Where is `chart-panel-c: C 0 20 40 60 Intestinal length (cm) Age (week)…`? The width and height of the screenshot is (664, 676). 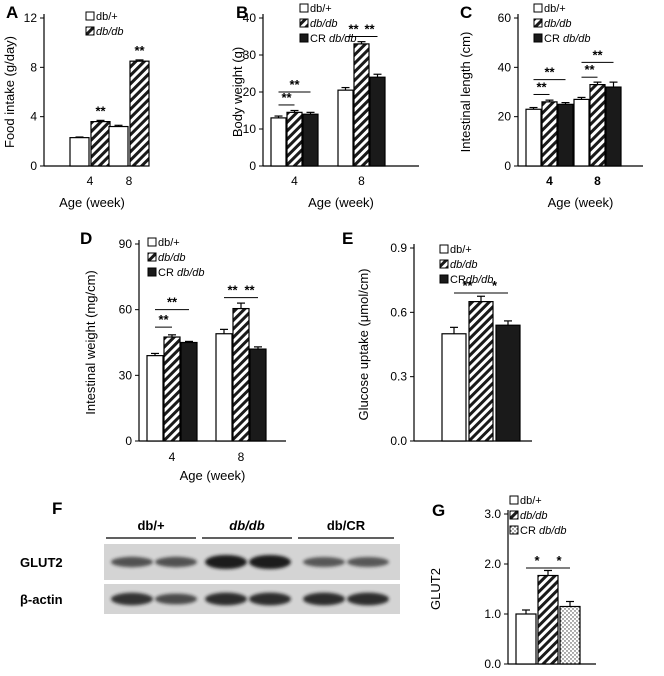
chart-panel-c: C 0 20 40 60 Intestinal length (cm) Age (week)… is located at coordinates (550, 106).